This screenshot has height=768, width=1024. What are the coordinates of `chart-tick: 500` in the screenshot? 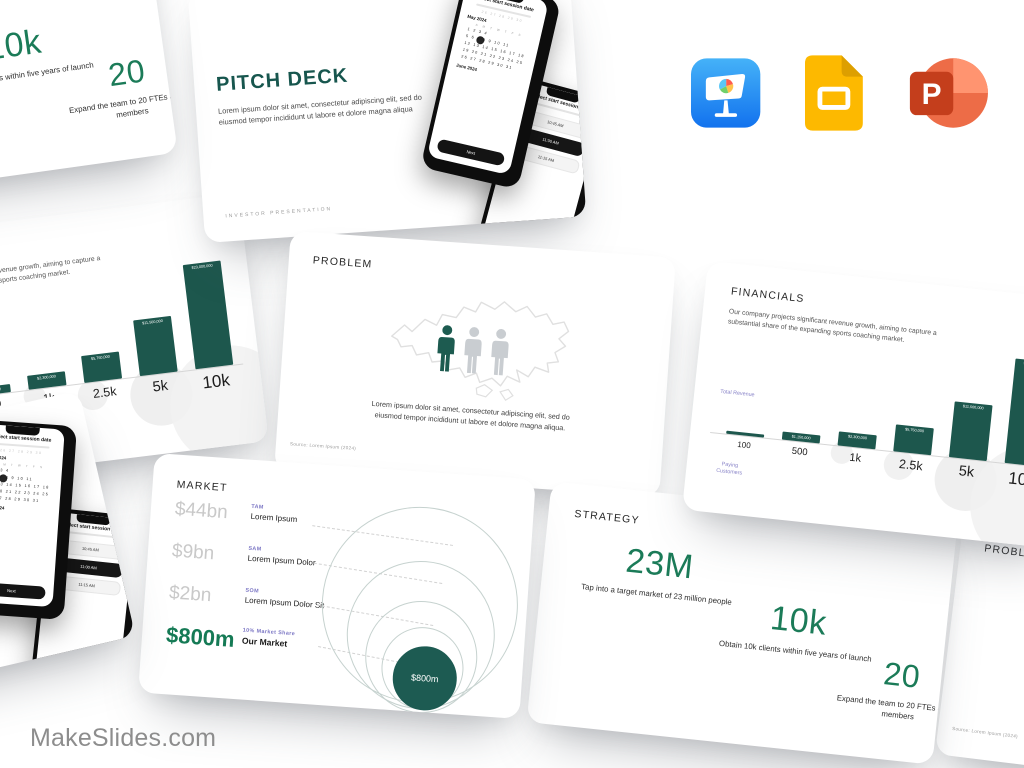 It's located at (800, 452).